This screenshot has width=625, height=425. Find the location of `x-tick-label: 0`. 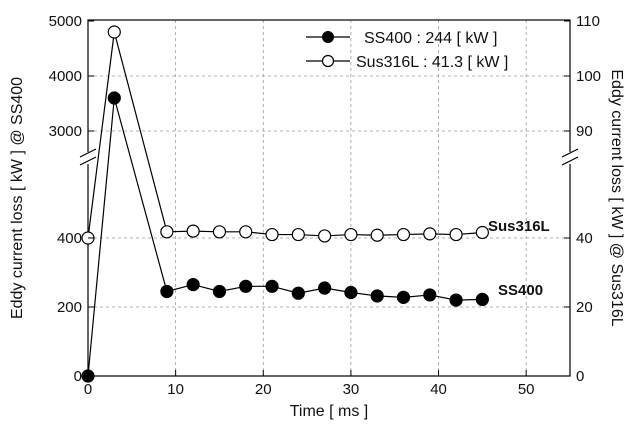

x-tick-label: 0 is located at coordinates (88, 389).